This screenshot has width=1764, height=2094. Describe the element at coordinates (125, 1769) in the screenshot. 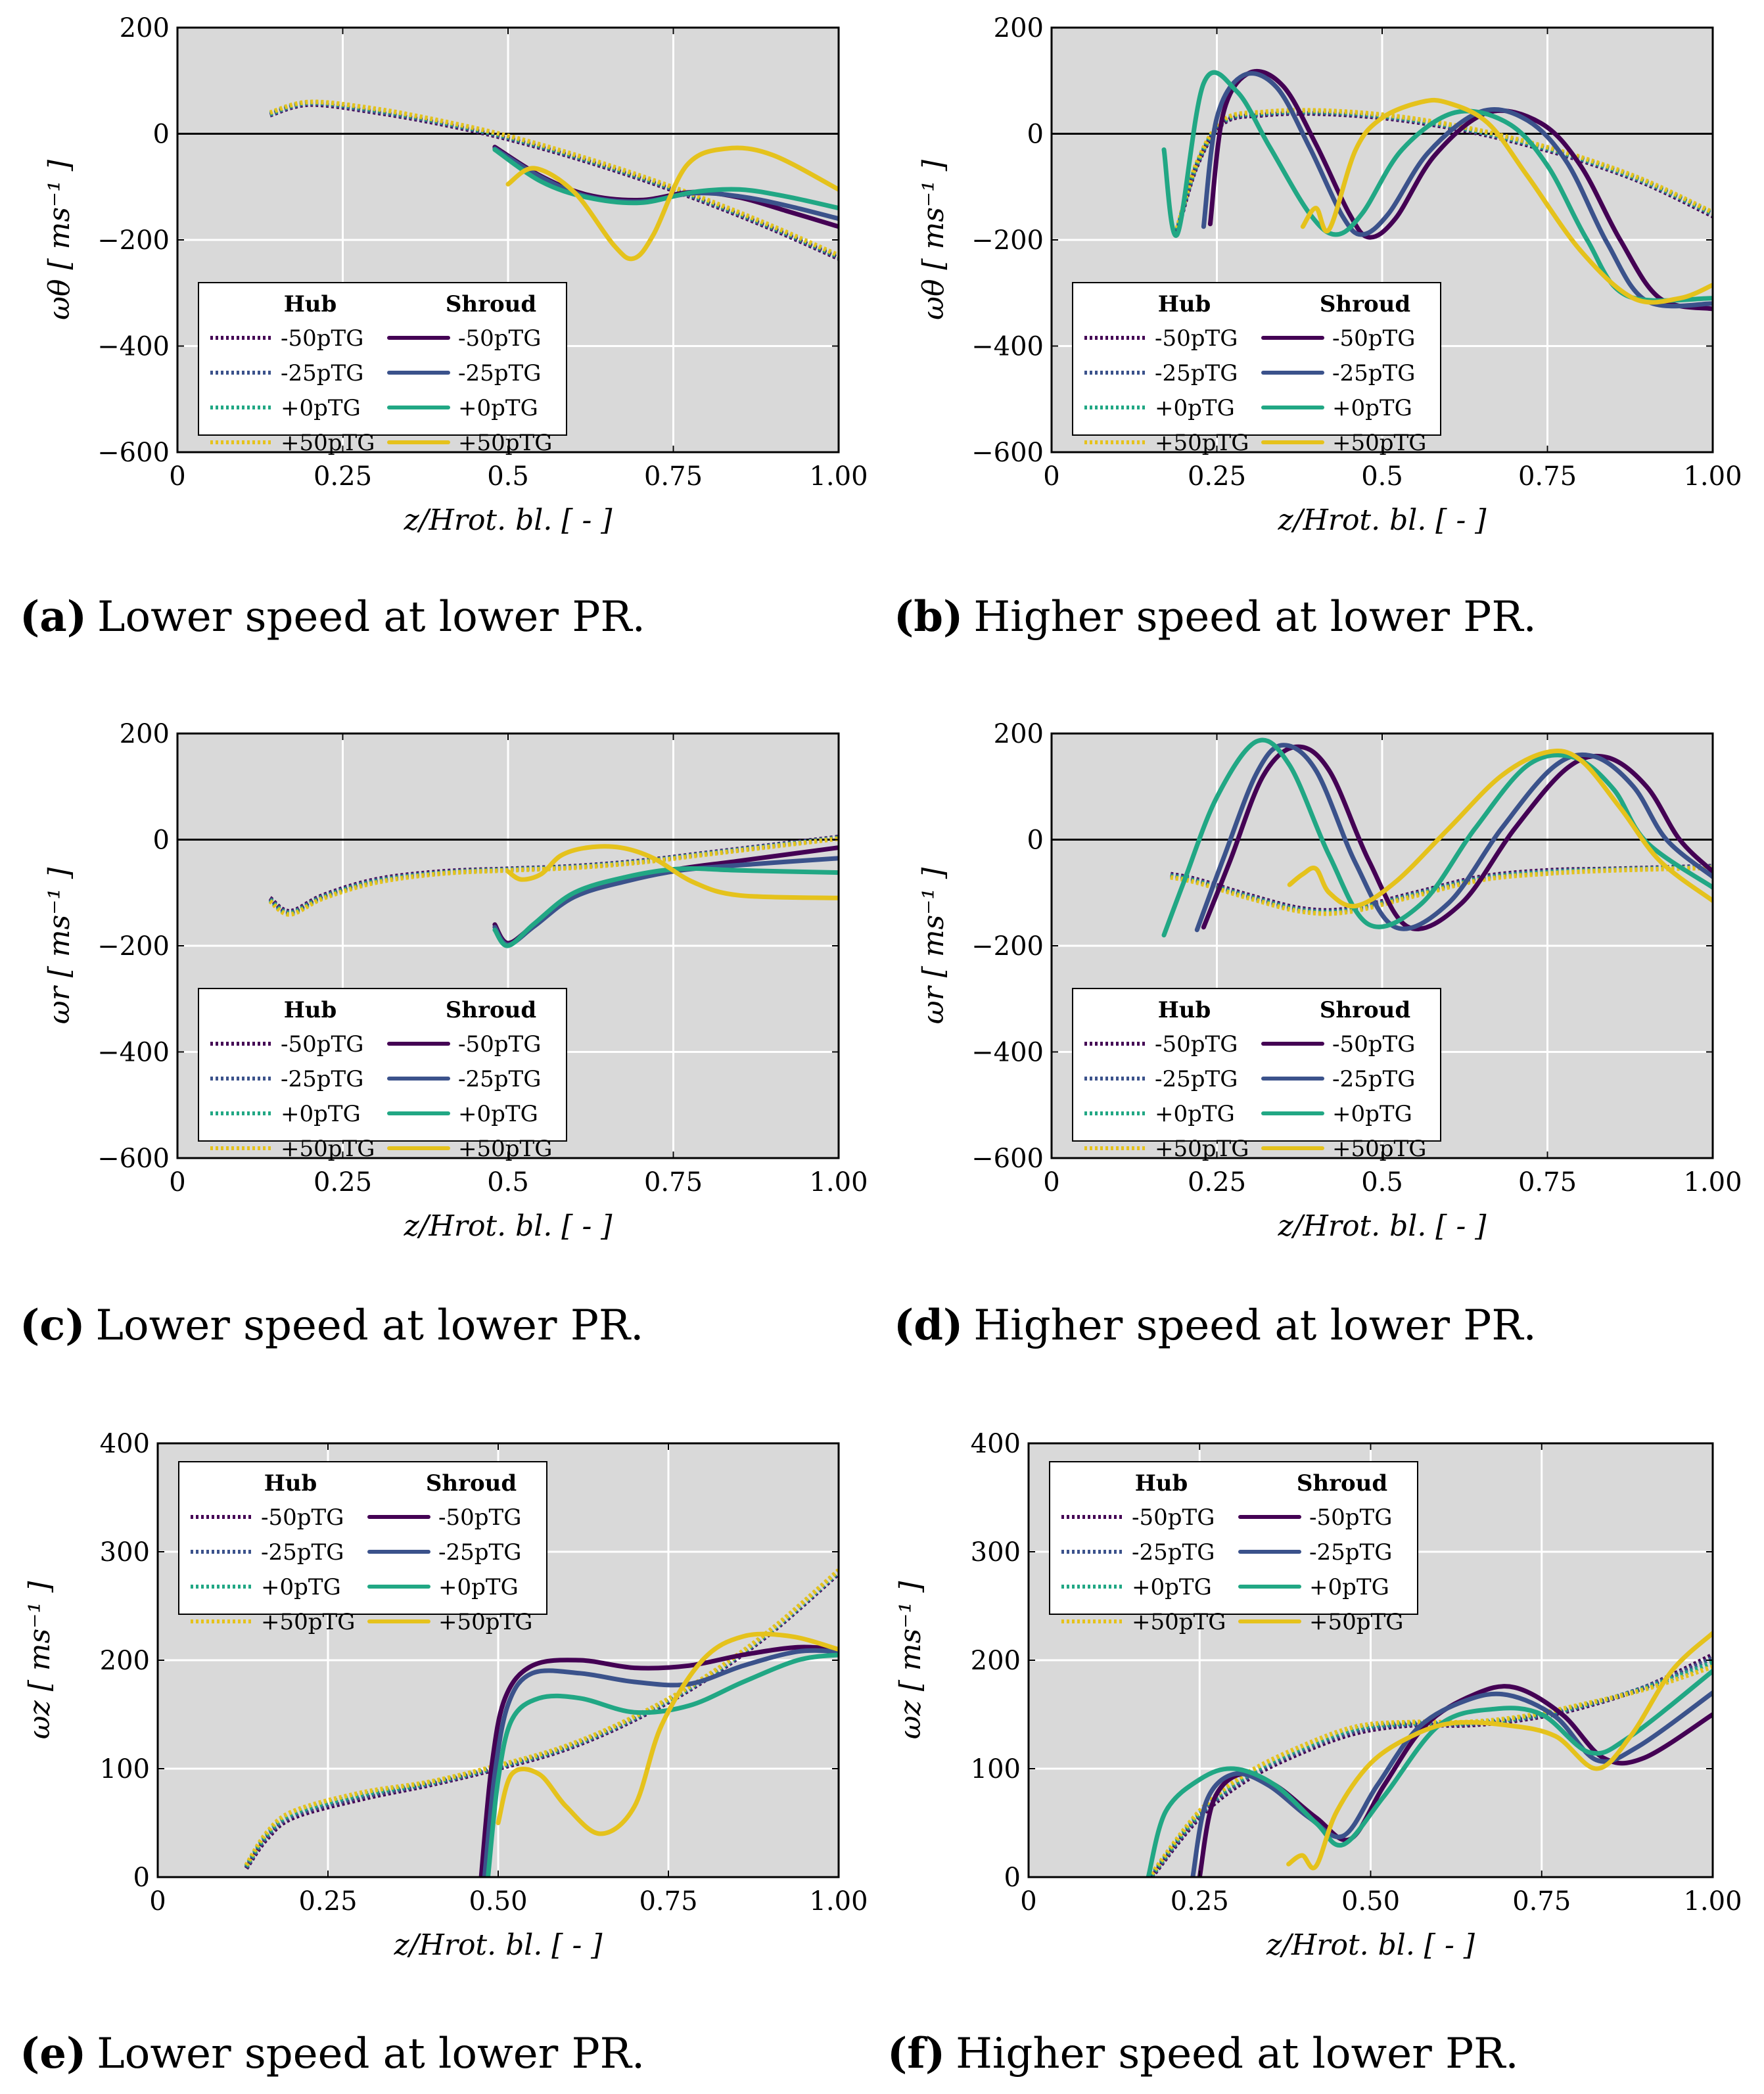

I see `y-tick-label: 100` at that location.